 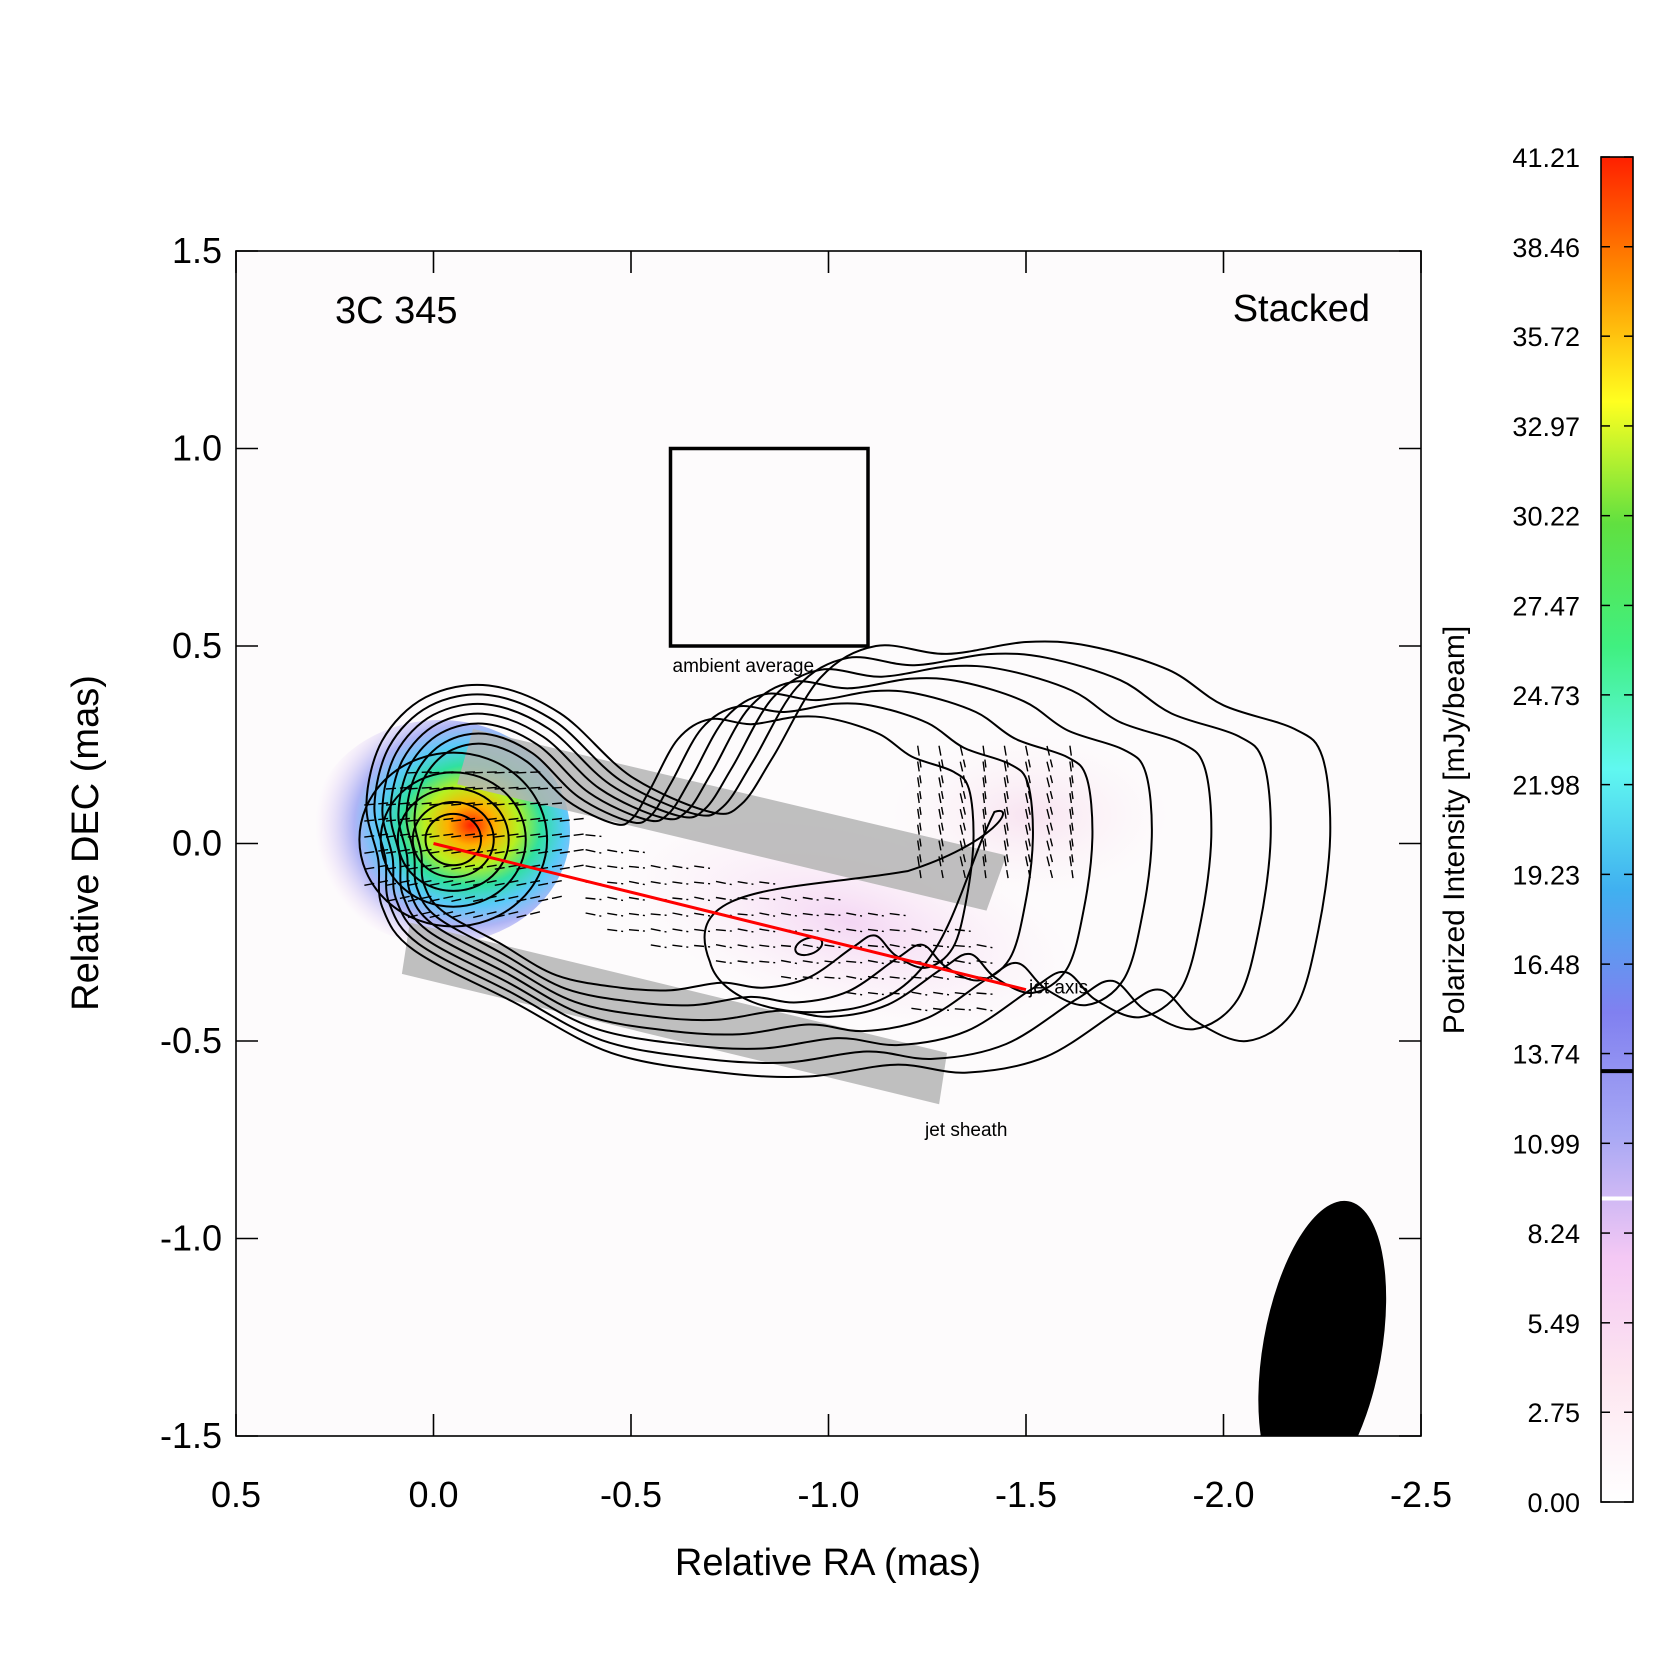 What do you see at coordinates (1553, 1234) in the screenshot?
I see `colorbar-tick-label: 8.24` at bounding box center [1553, 1234].